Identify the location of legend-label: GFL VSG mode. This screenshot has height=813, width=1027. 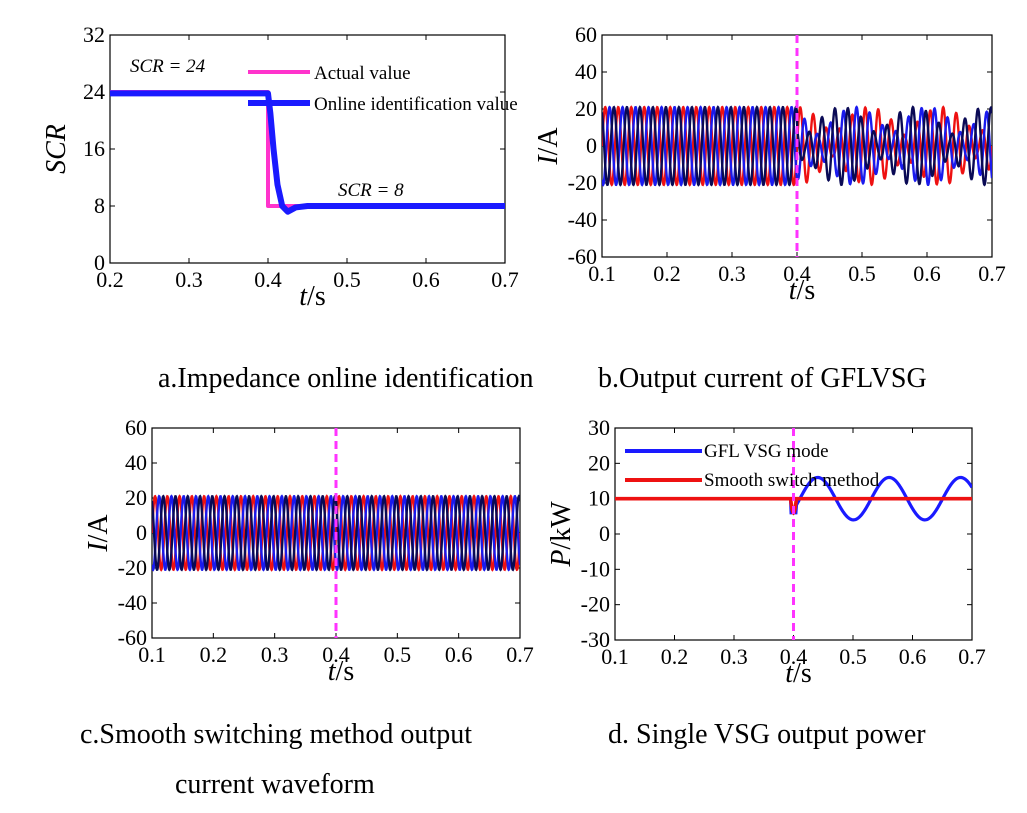
(766, 451).